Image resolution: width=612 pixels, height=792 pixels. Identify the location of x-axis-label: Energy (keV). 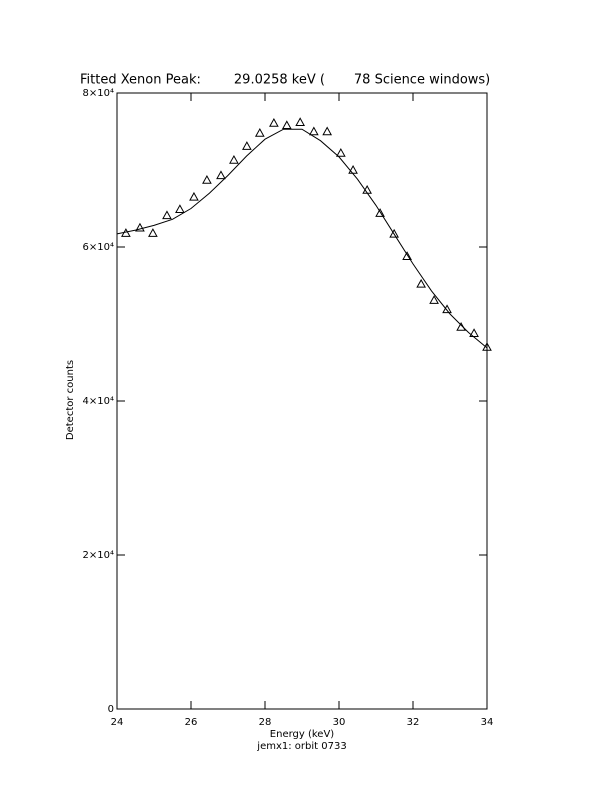
(302, 734).